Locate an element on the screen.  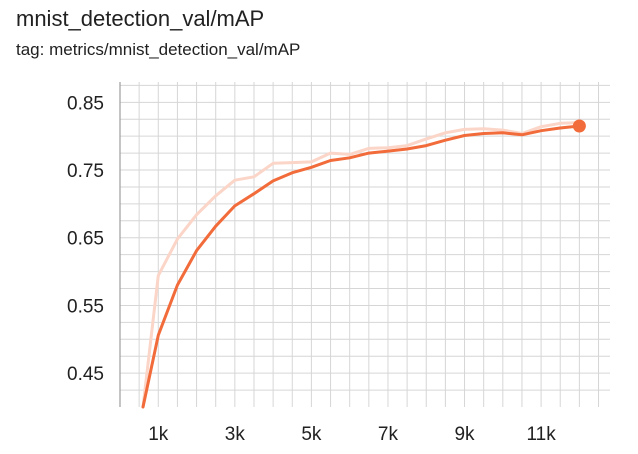
x-tick-label: 9k is located at coordinates (464, 434).